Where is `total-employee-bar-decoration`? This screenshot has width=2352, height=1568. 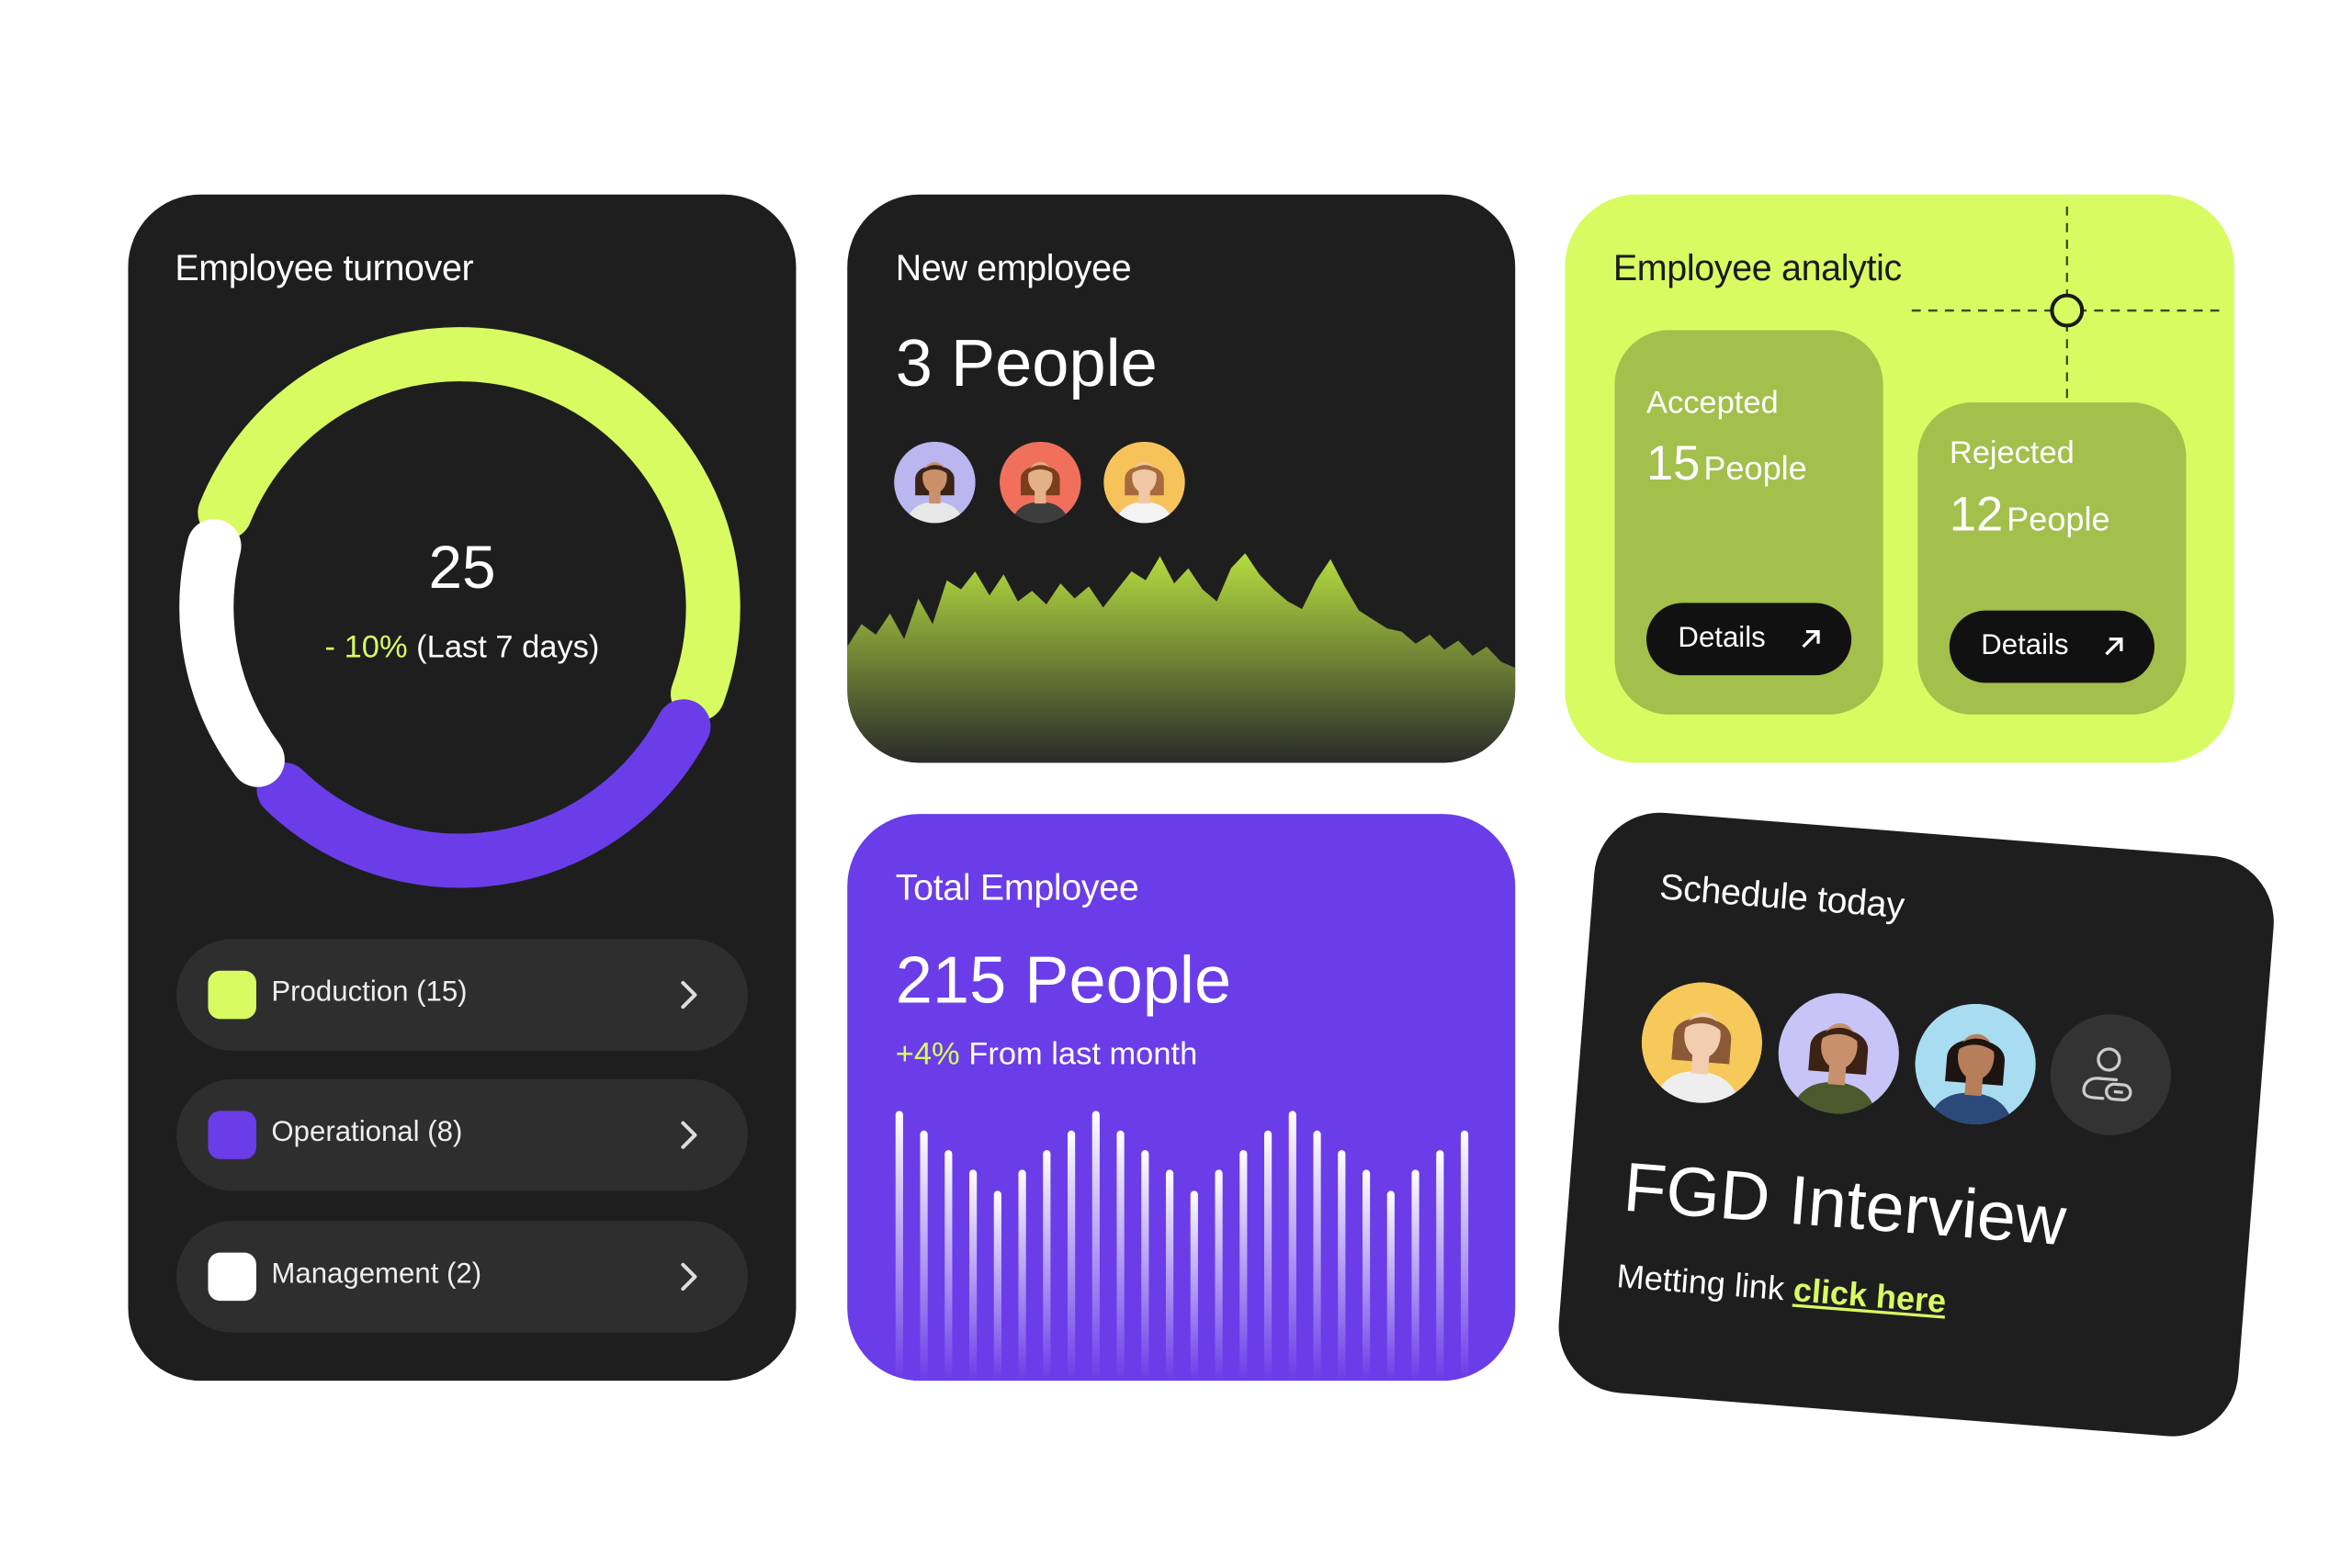 total-employee-bar-decoration is located at coordinates (1182, 1247).